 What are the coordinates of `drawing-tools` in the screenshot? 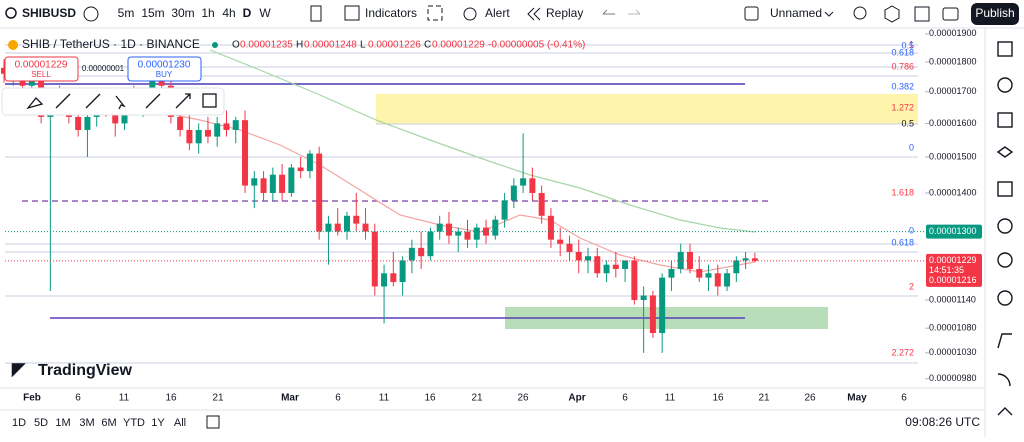 It's located at (121, 101).